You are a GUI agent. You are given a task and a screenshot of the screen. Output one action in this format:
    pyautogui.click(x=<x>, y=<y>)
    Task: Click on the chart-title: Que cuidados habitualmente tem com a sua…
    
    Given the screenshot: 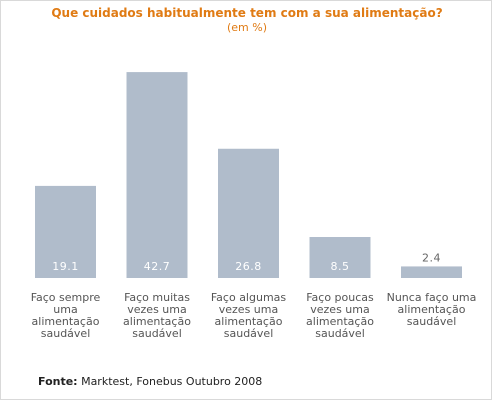 What is the action you would take?
    pyautogui.click(x=247, y=13)
    